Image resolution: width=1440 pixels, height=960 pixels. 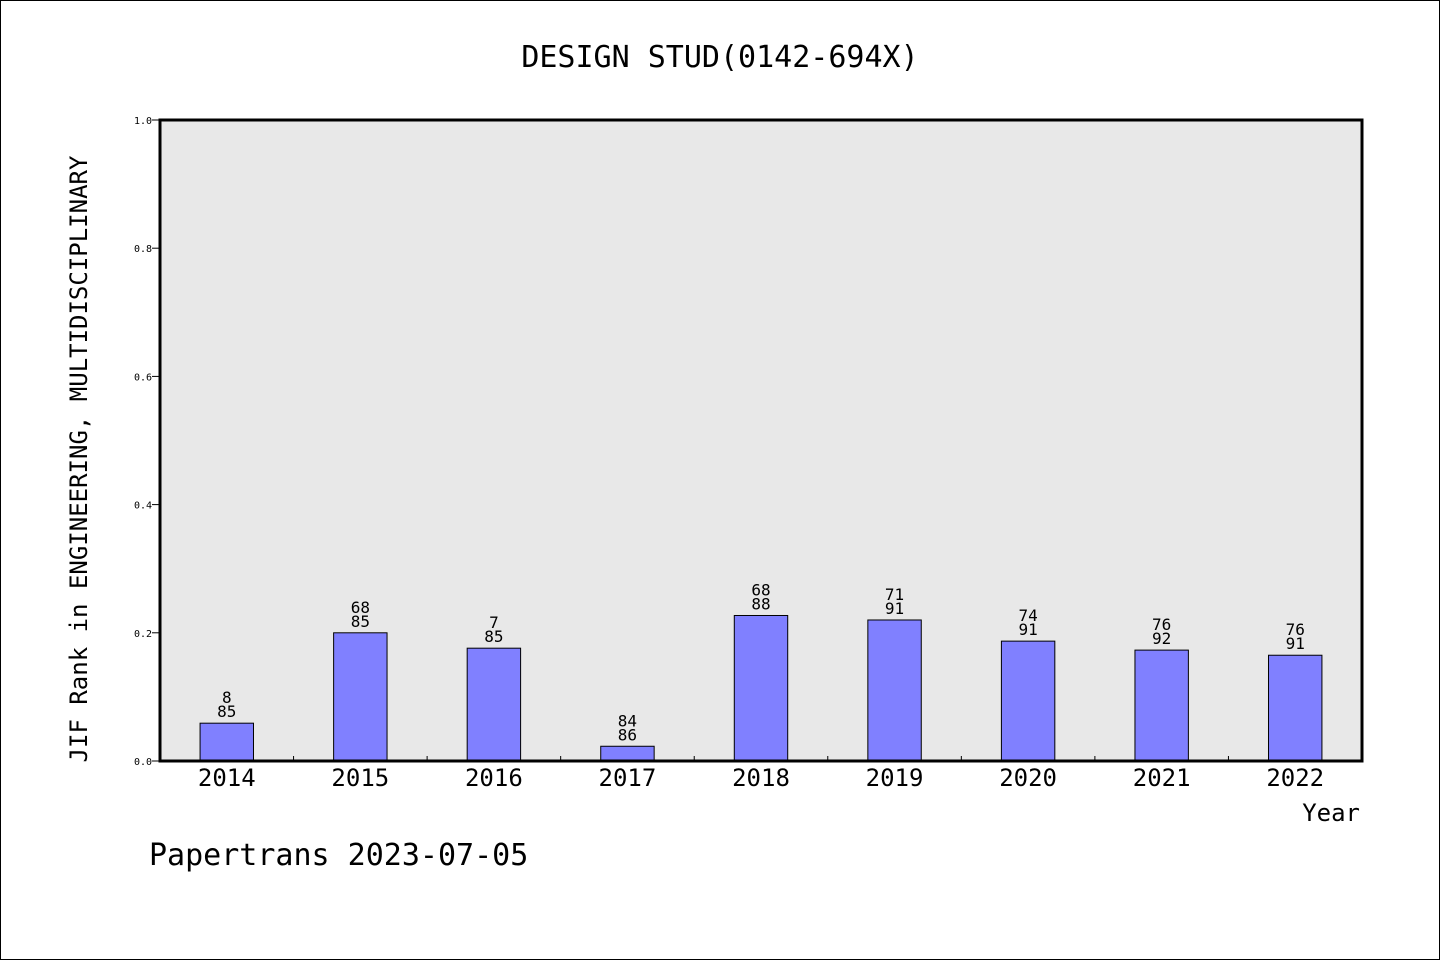 I want to click on bar-2022, so click(x=1295, y=708).